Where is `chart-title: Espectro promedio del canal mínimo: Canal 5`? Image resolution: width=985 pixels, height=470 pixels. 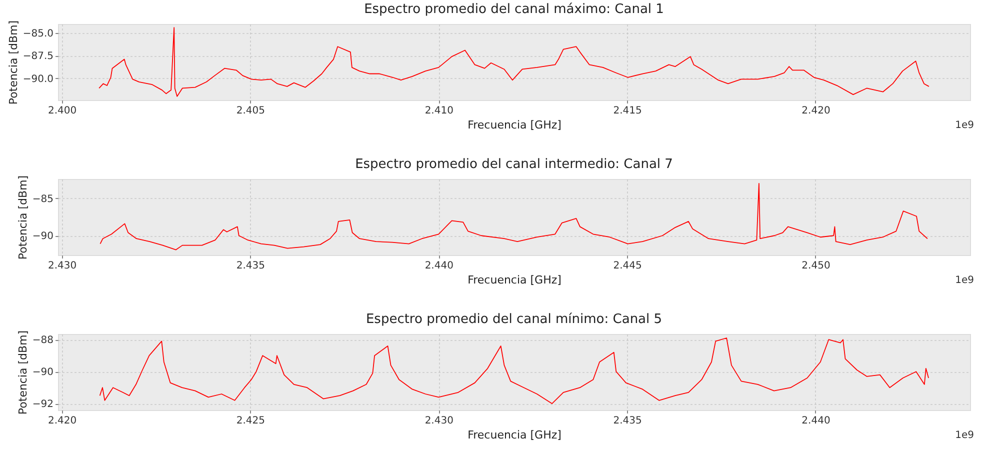 chart-title: Espectro promedio del canal mínimo: Canal 5 is located at coordinates (514, 319).